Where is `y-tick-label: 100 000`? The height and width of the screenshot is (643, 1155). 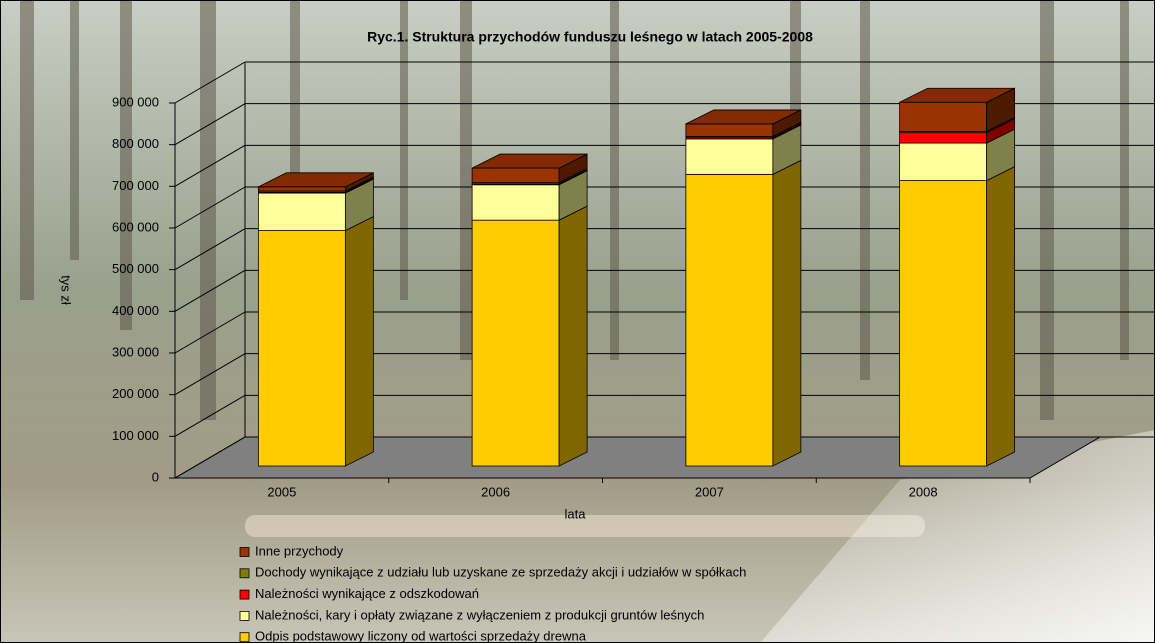 y-tick-label: 100 000 is located at coordinates (135, 435).